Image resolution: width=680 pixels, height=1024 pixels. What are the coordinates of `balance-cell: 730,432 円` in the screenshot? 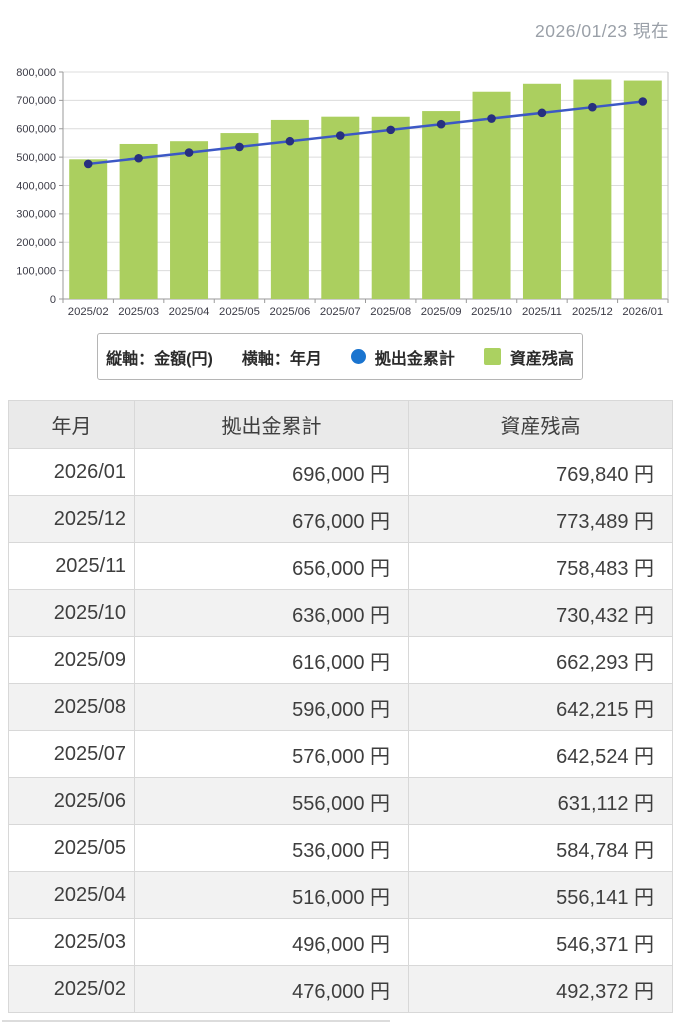 It's located at (540, 613).